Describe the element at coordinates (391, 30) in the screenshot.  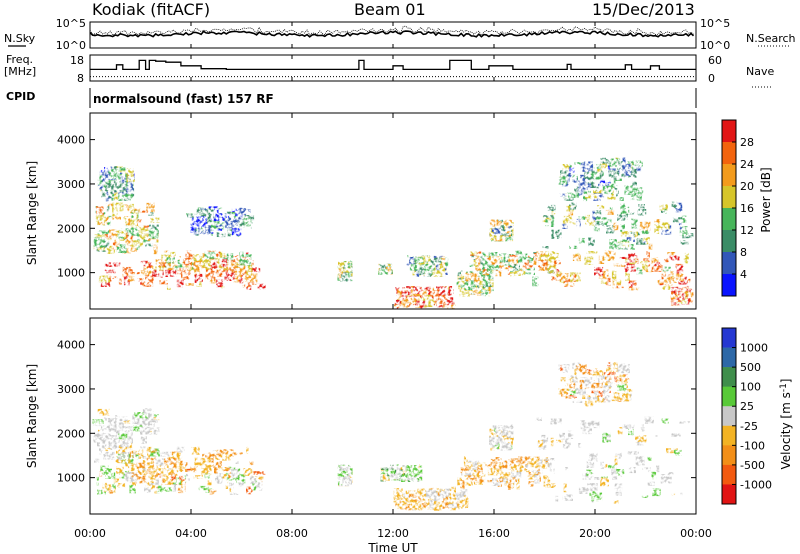
I see `noise-search-line` at that location.